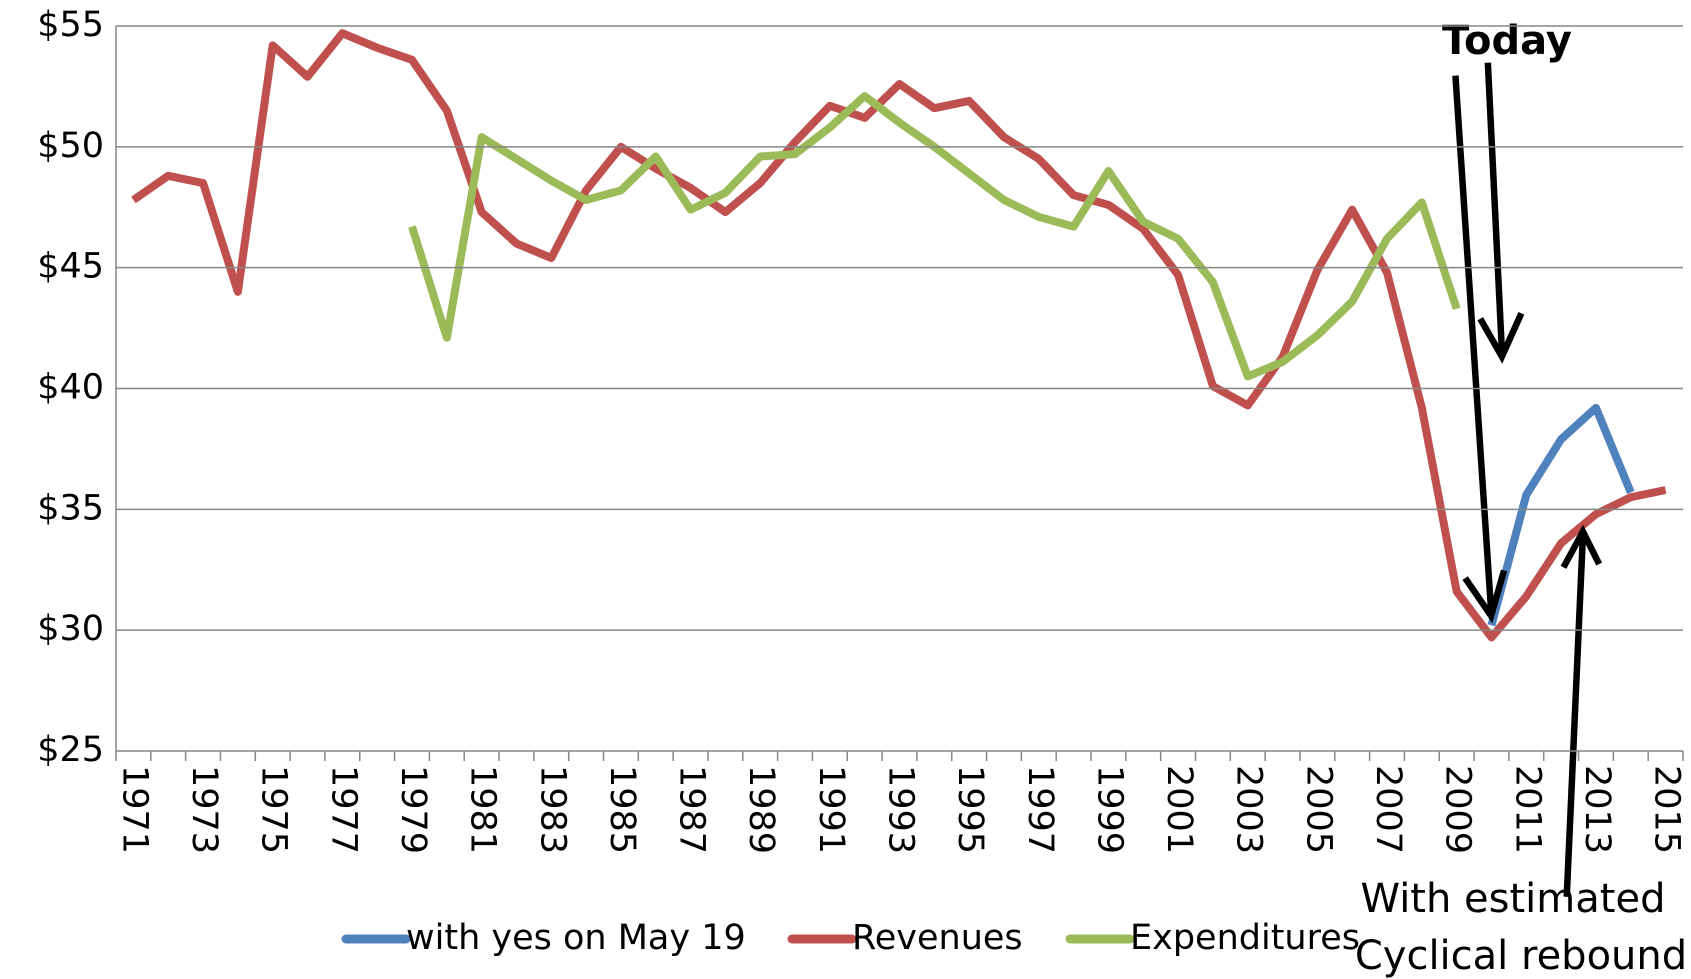  I want to click on x-tick-label: 2005, so click(1318, 809).